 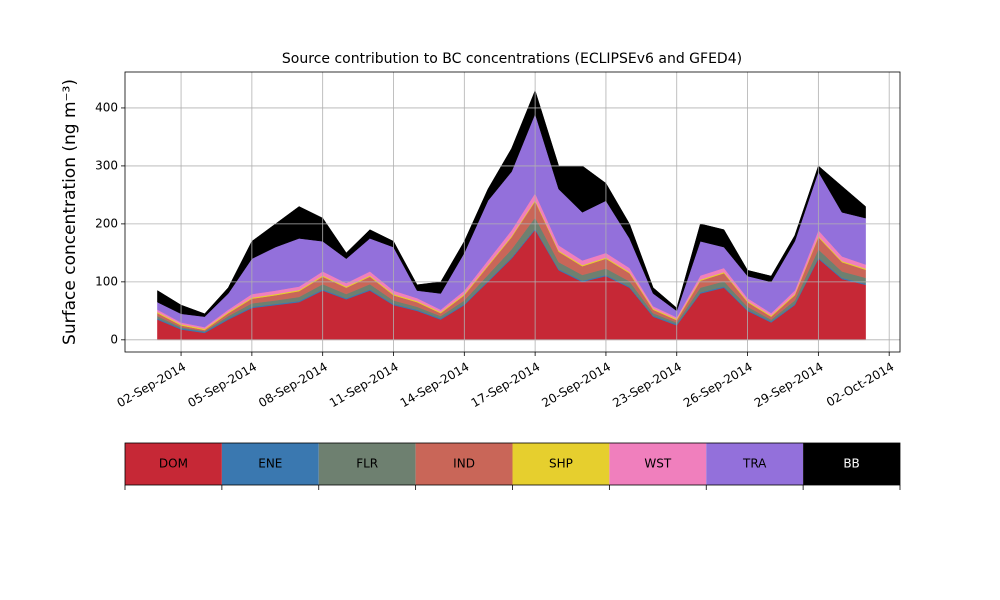 What do you see at coordinates (576, 385) in the screenshot?
I see `x-tick-label: 20-Sep-2014` at bounding box center [576, 385].